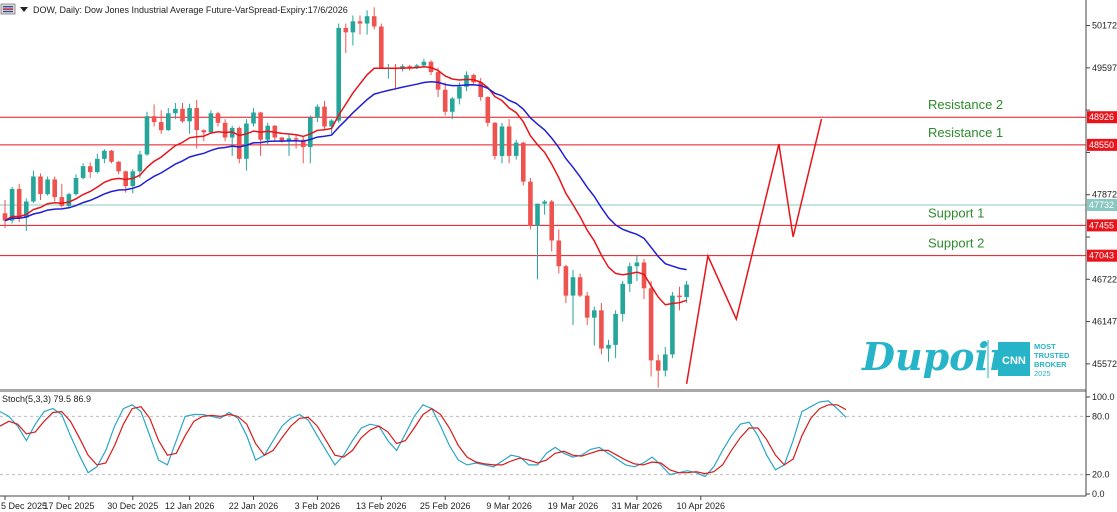  I want to click on time-tick-label: 17 Dec 2025, so click(68, 506).